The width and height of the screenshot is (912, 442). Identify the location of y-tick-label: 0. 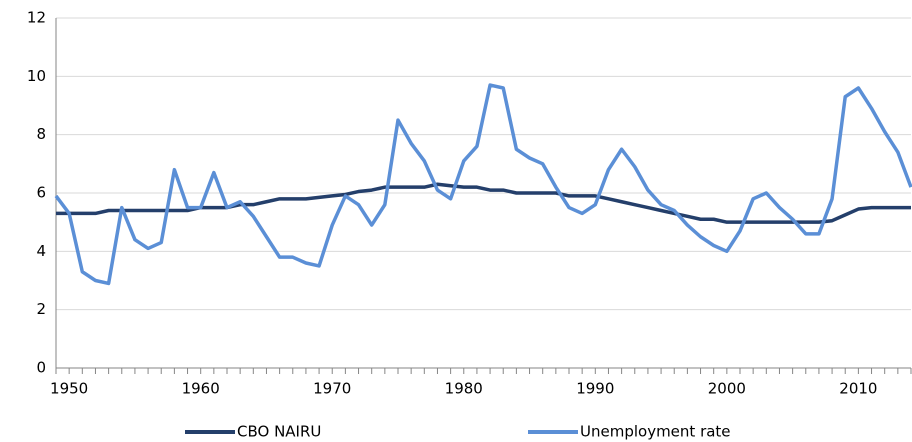
(41, 368).